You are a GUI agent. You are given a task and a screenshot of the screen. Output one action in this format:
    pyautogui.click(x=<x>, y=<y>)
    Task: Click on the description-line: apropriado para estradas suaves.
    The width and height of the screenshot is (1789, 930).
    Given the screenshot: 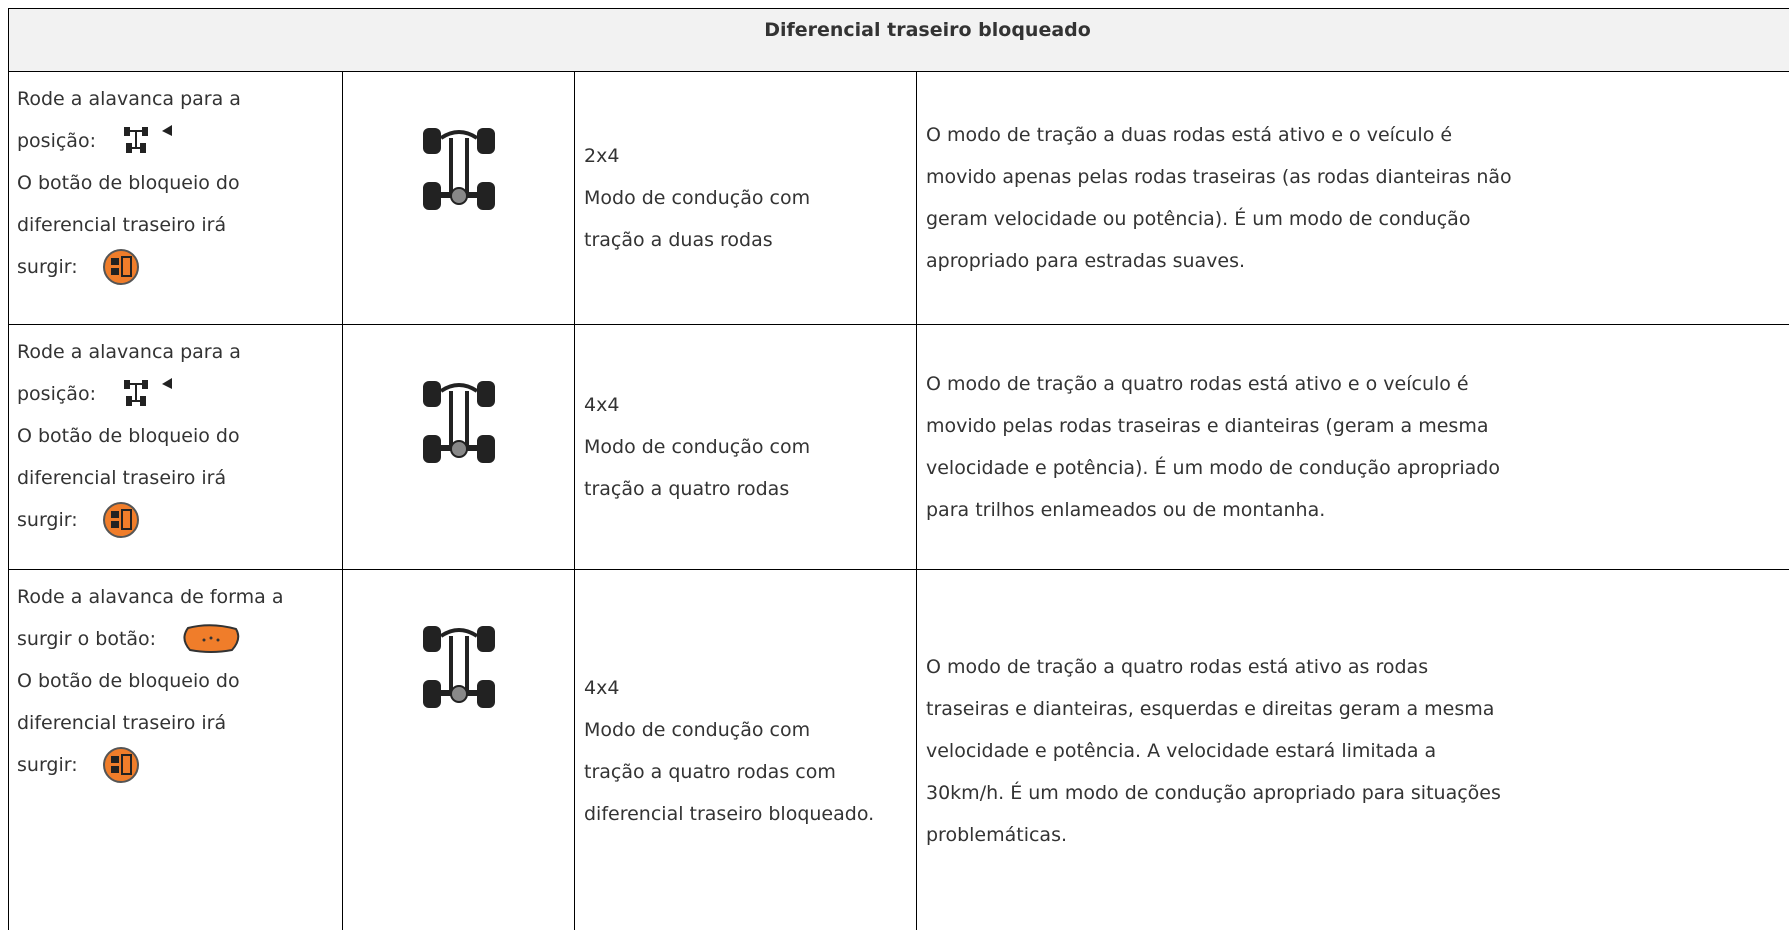 What is the action you would take?
    pyautogui.click(x=1357, y=261)
    